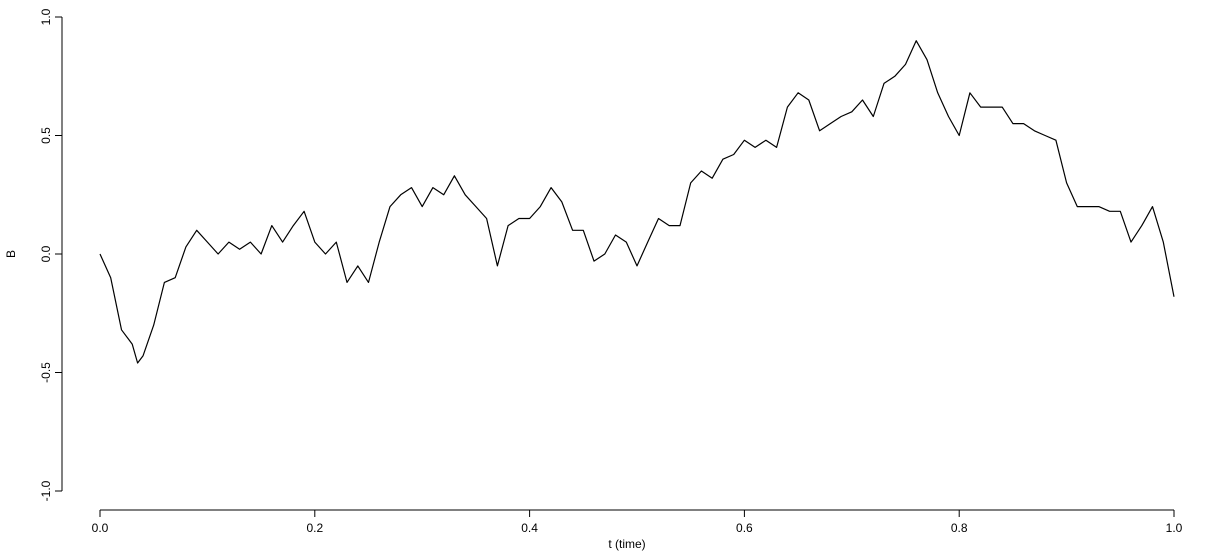 This screenshot has height=555, width=1222. I want to click on y-tick-label: -0.5, so click(46, 372).